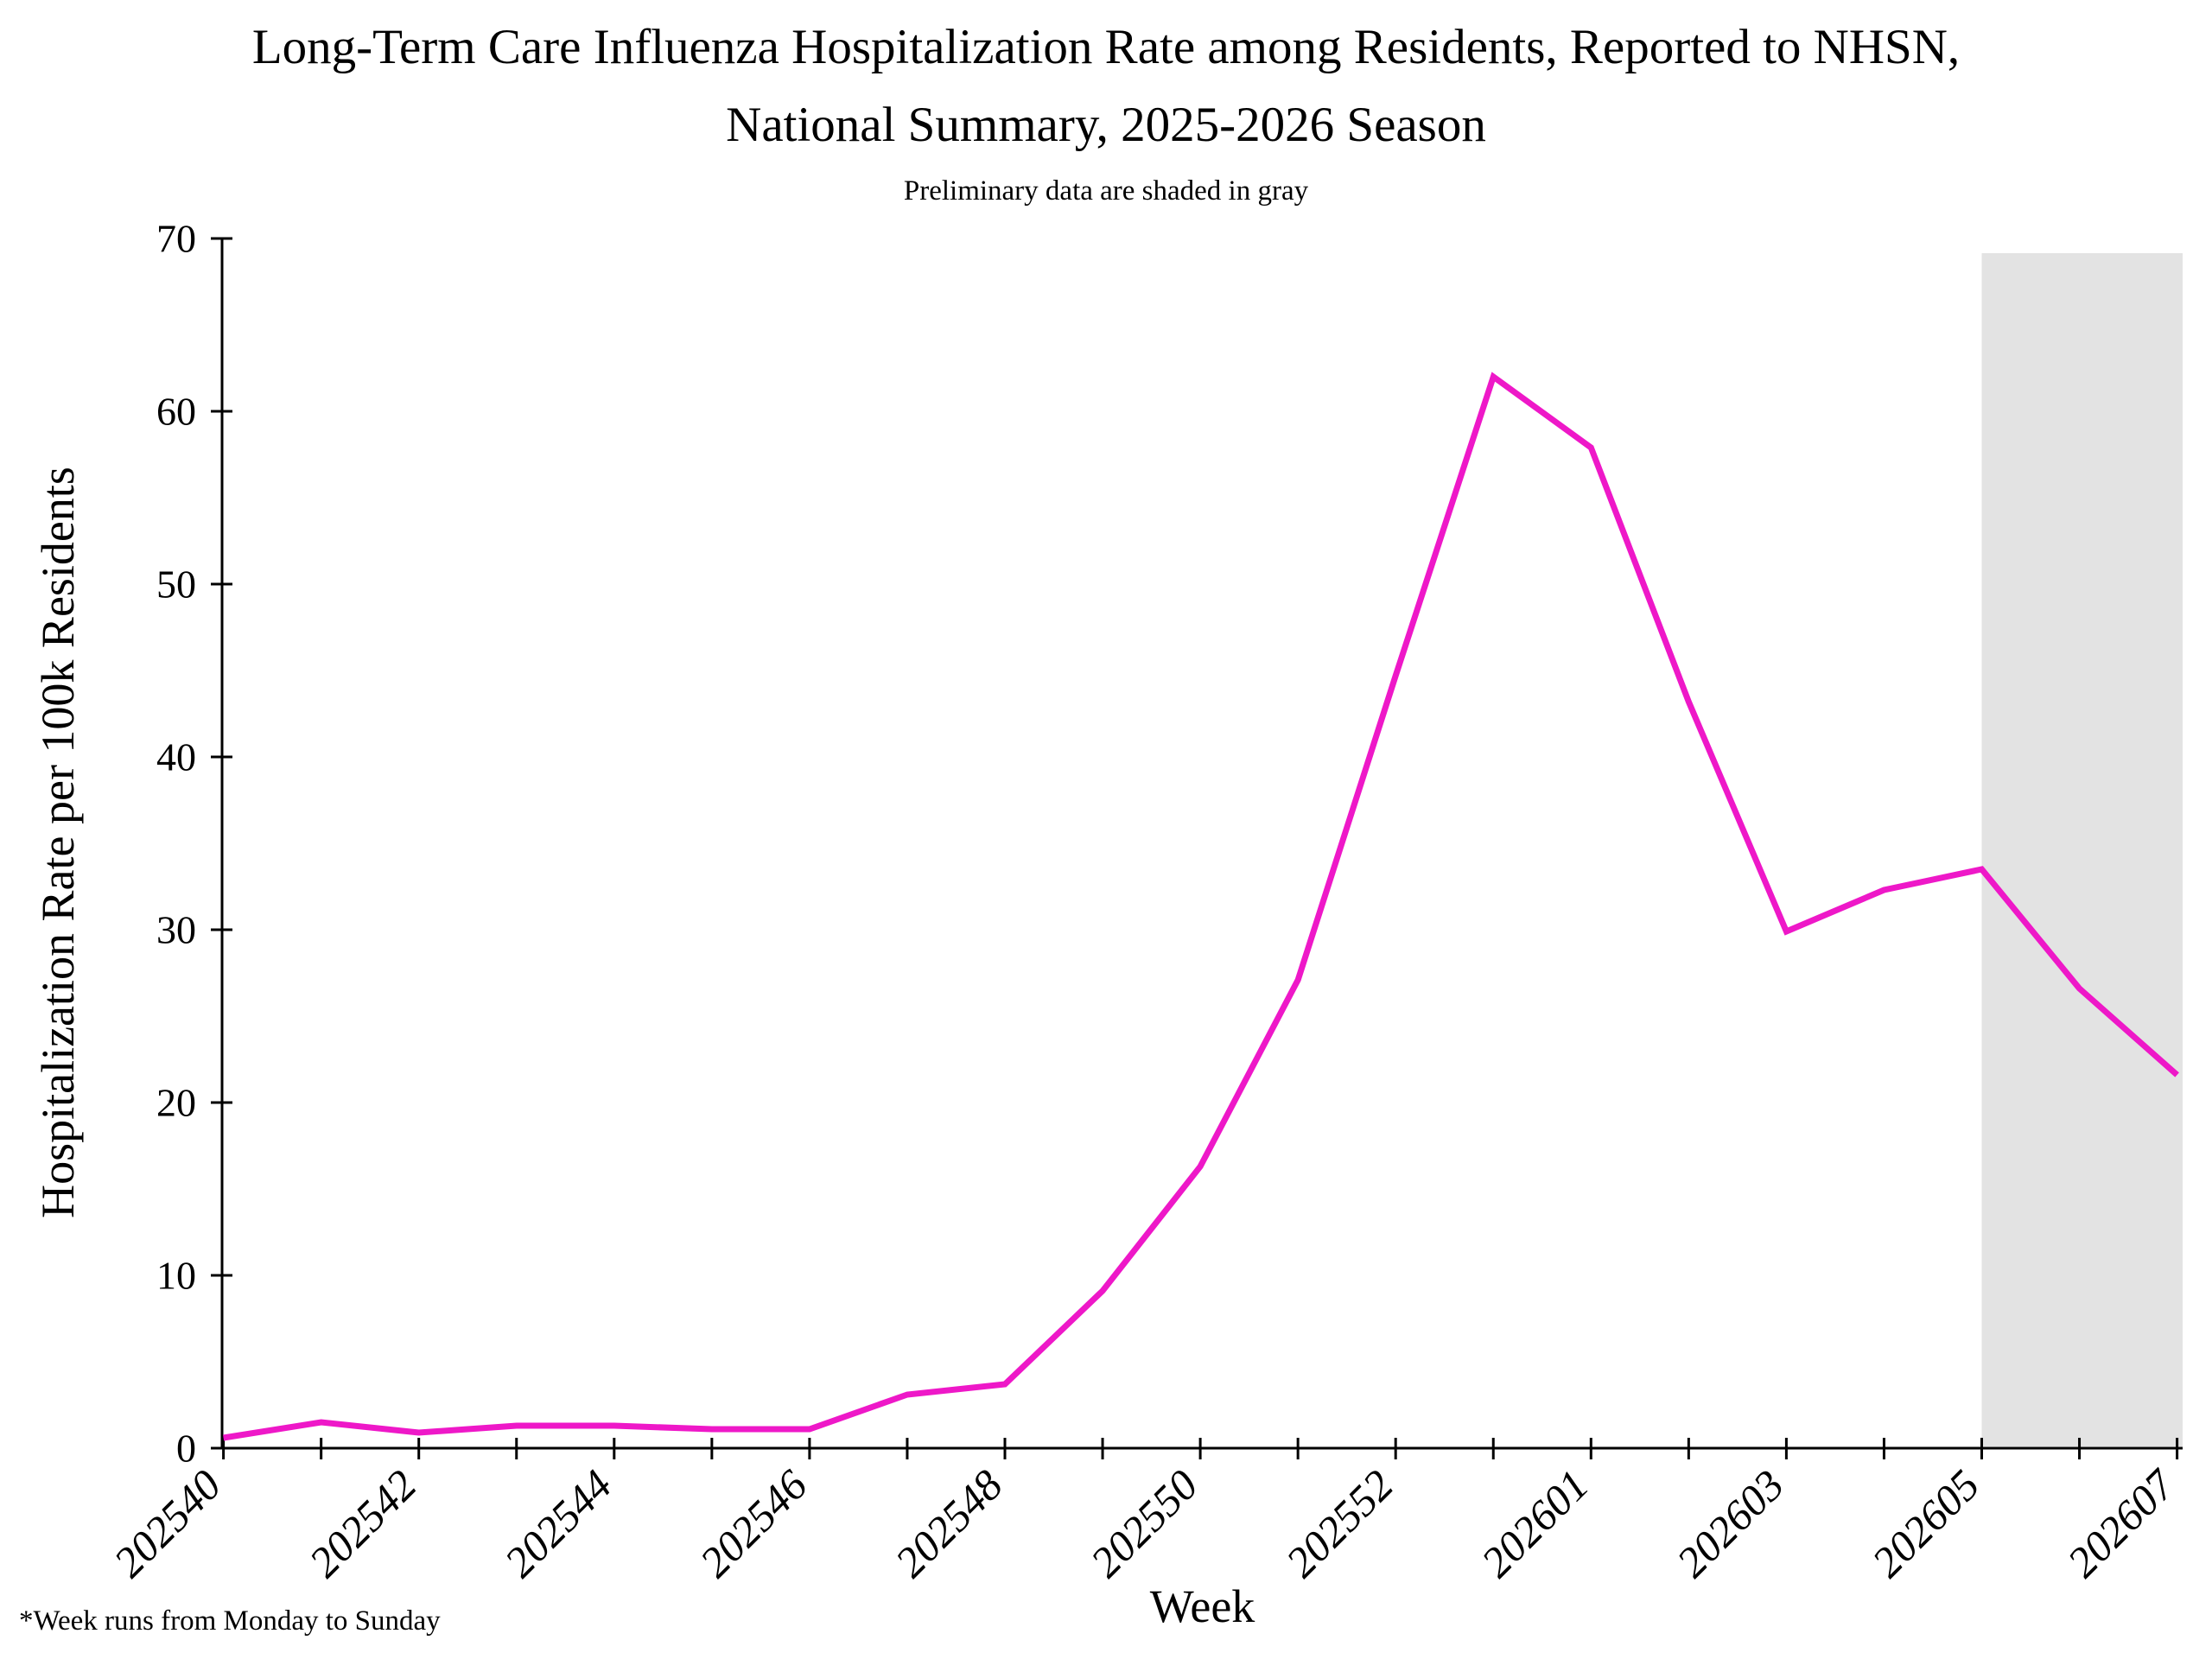 The width and height of the screenshot is (2212, 1659). What do you see at coordinates (168, 1523) in the screenshot?
I see `x-tick-label: 202540` at bounding box center [168, 1523].